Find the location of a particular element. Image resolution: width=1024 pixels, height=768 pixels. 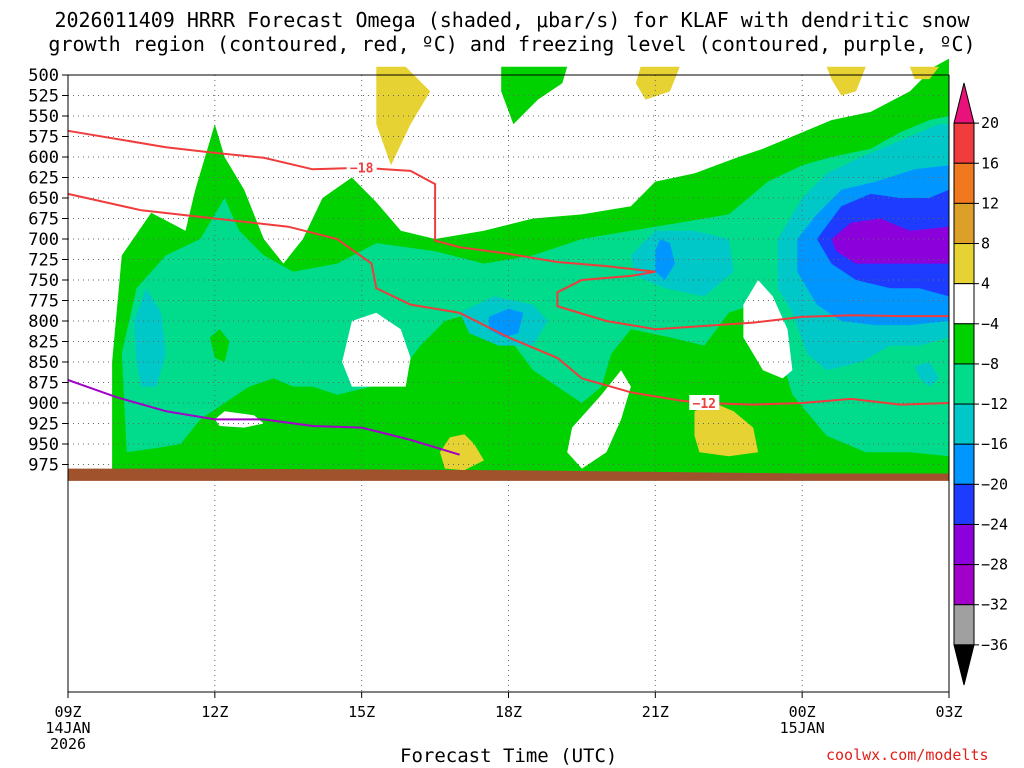

y-tick-label-550: 550 is located at coordinates (43, 117).